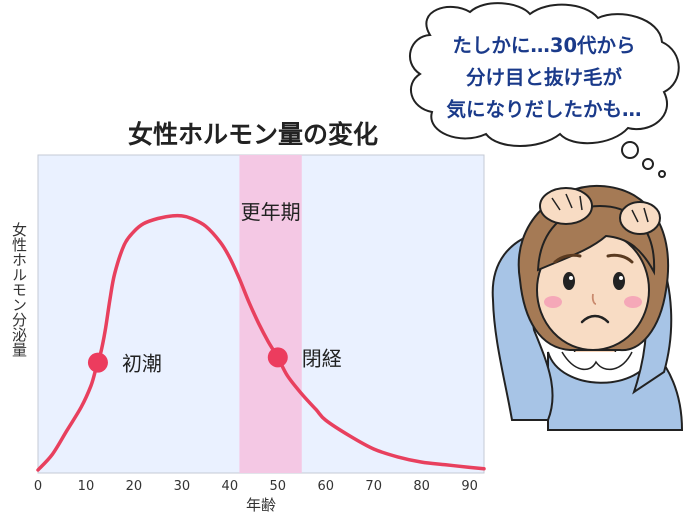 The height and width of the screenshot is (517, 689). I want to click on x-tick-label: 20, so click(134, 486).